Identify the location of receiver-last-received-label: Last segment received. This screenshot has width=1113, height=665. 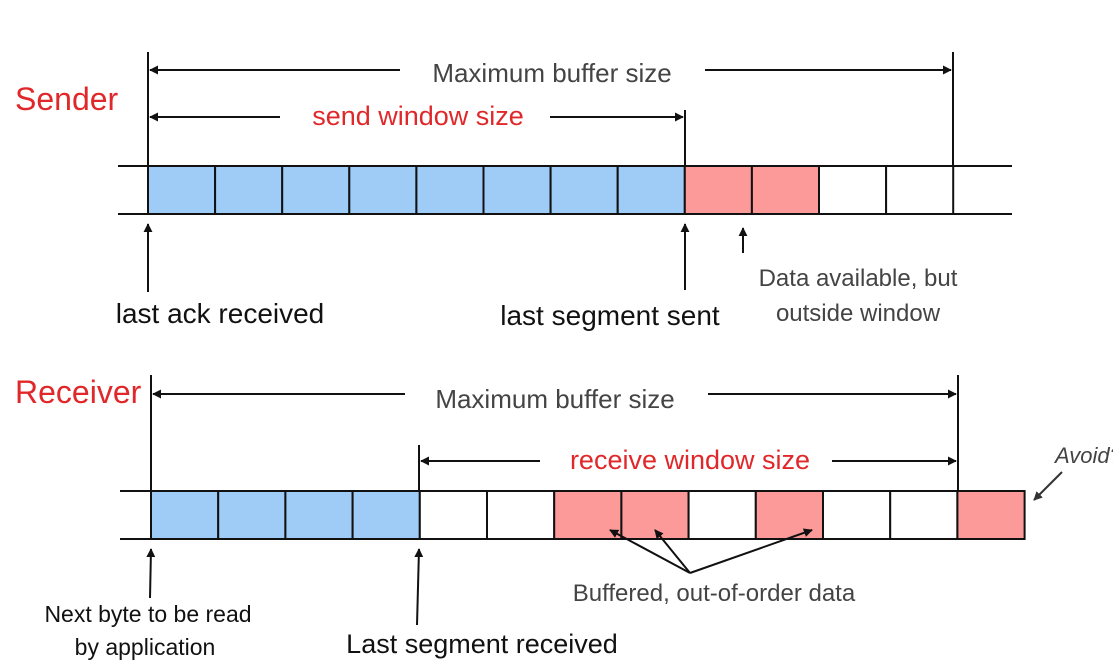
(482, 644).